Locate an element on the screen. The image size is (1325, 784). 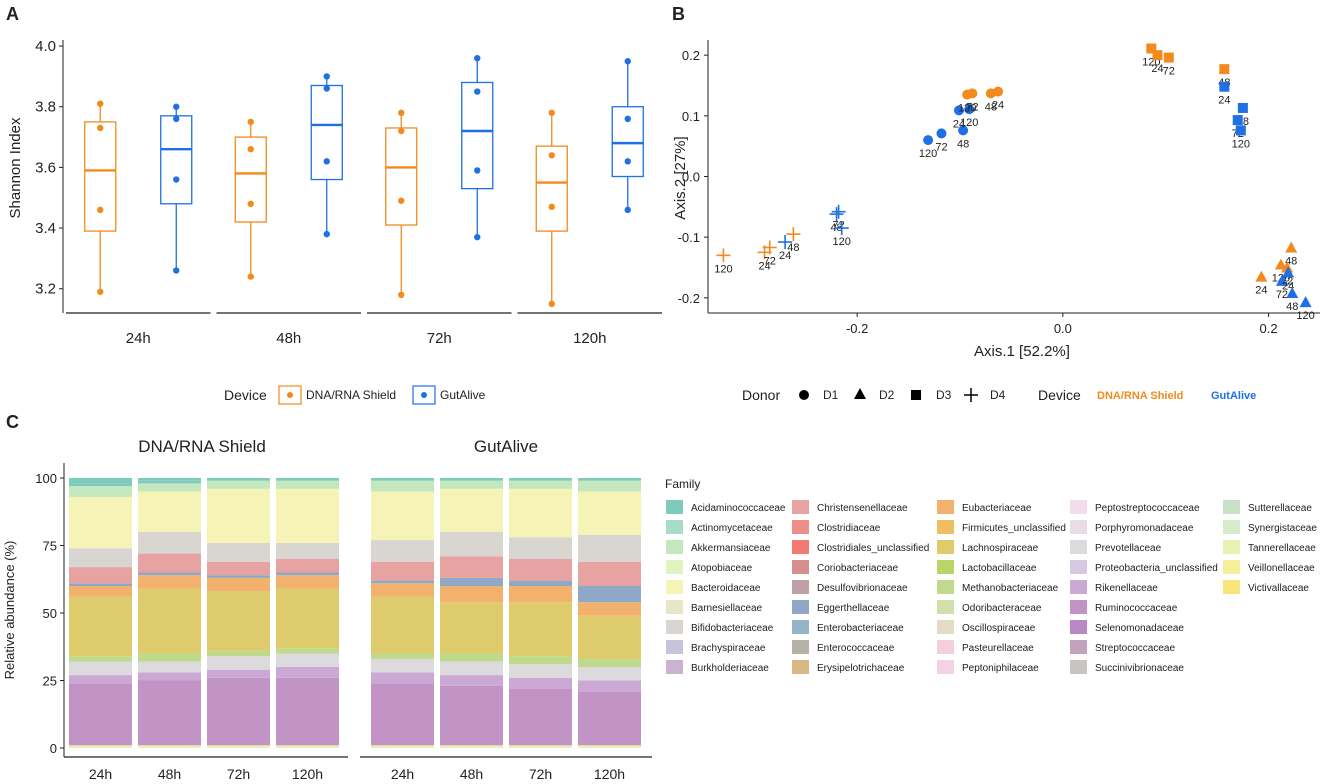
panel-a-xtick-label: 24h is located at coordinates (138, 338).